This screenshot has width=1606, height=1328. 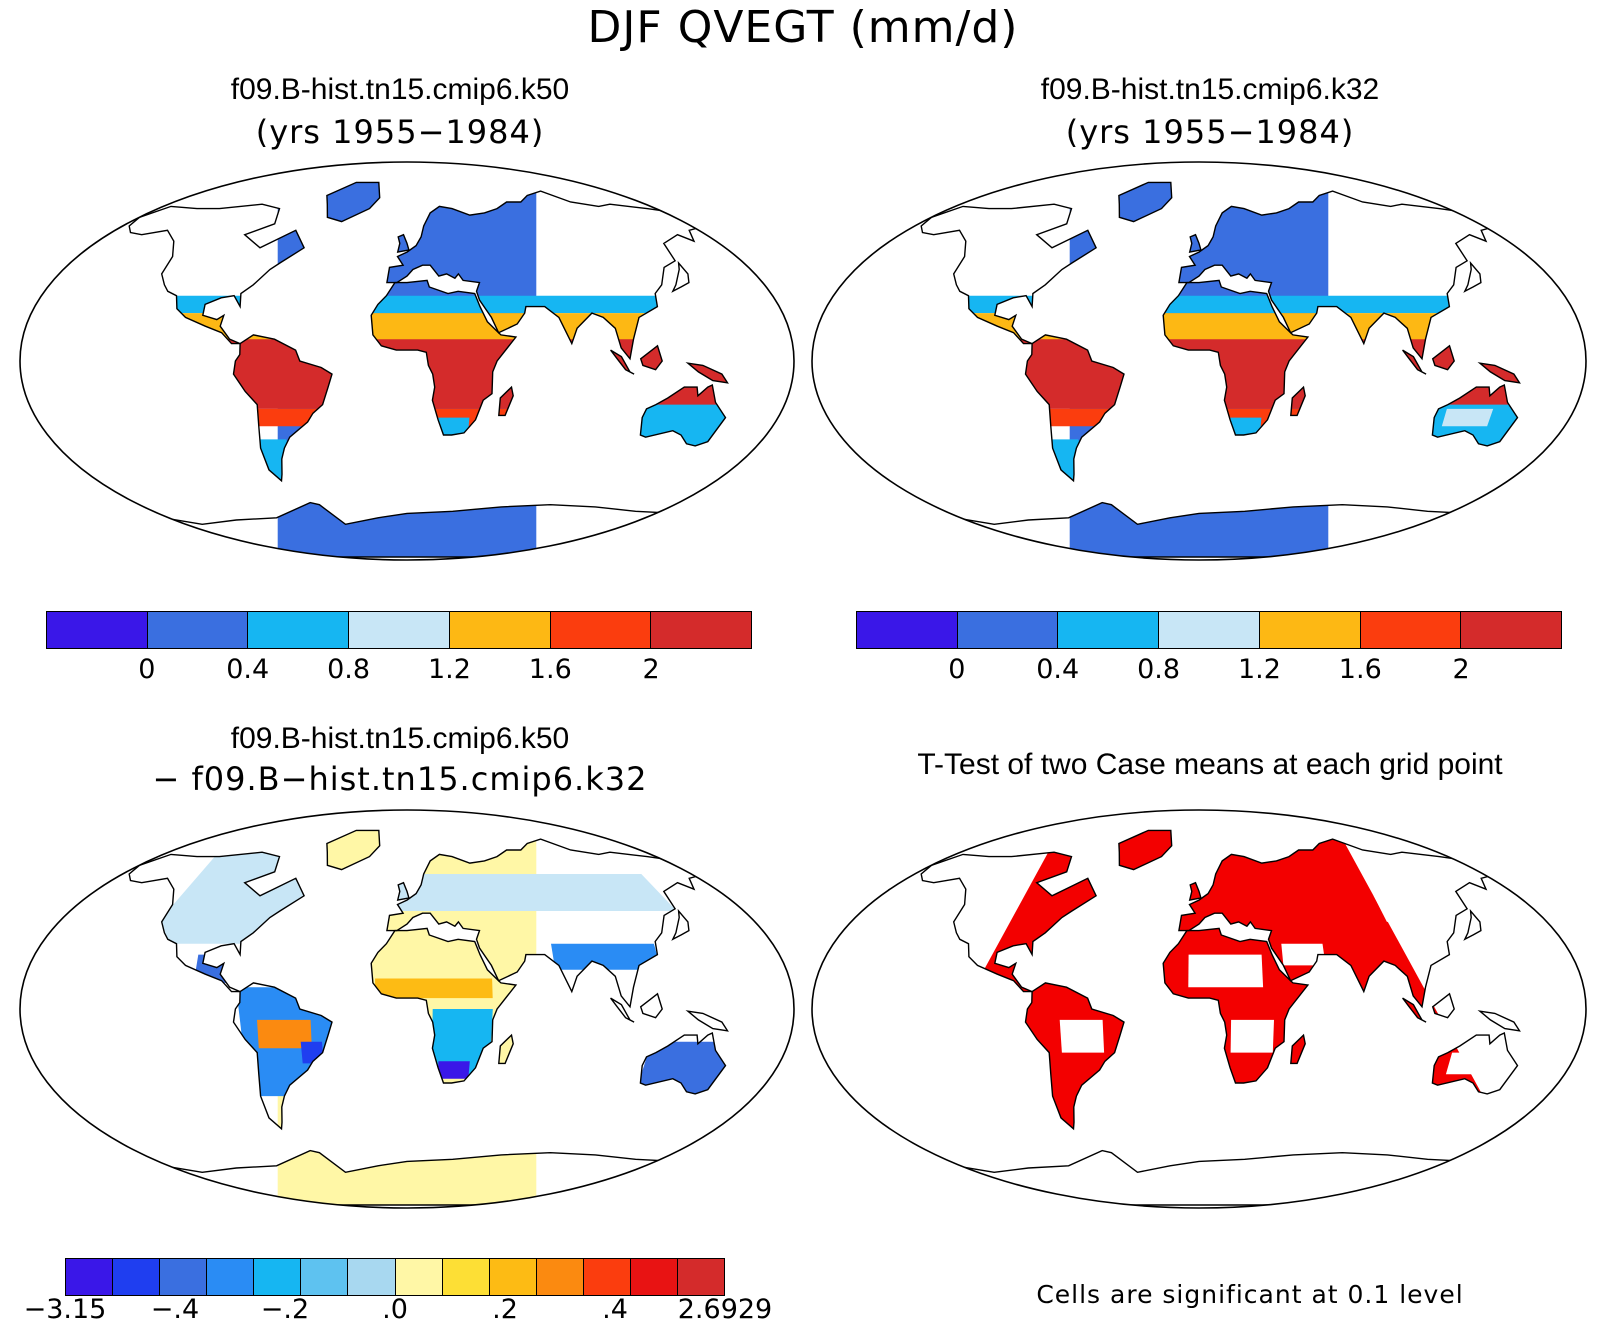 I want to click on significance-footnote: Cells are significant at 0.1 level, so click(x=1250, y=1294).